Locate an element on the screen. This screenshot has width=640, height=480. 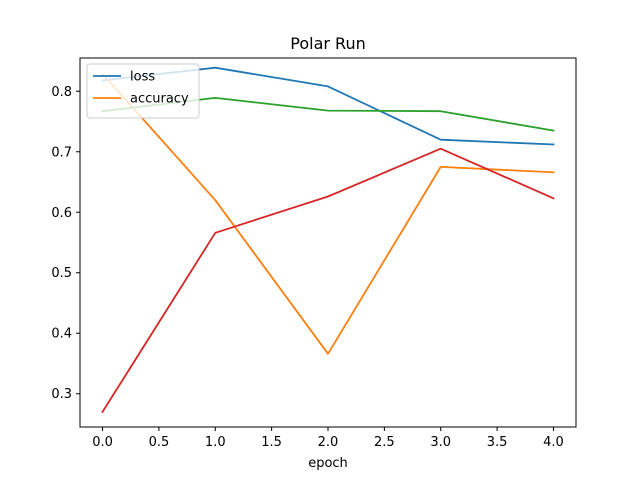
x-tick-label: 1.5 is located at coordinates (271, 442).